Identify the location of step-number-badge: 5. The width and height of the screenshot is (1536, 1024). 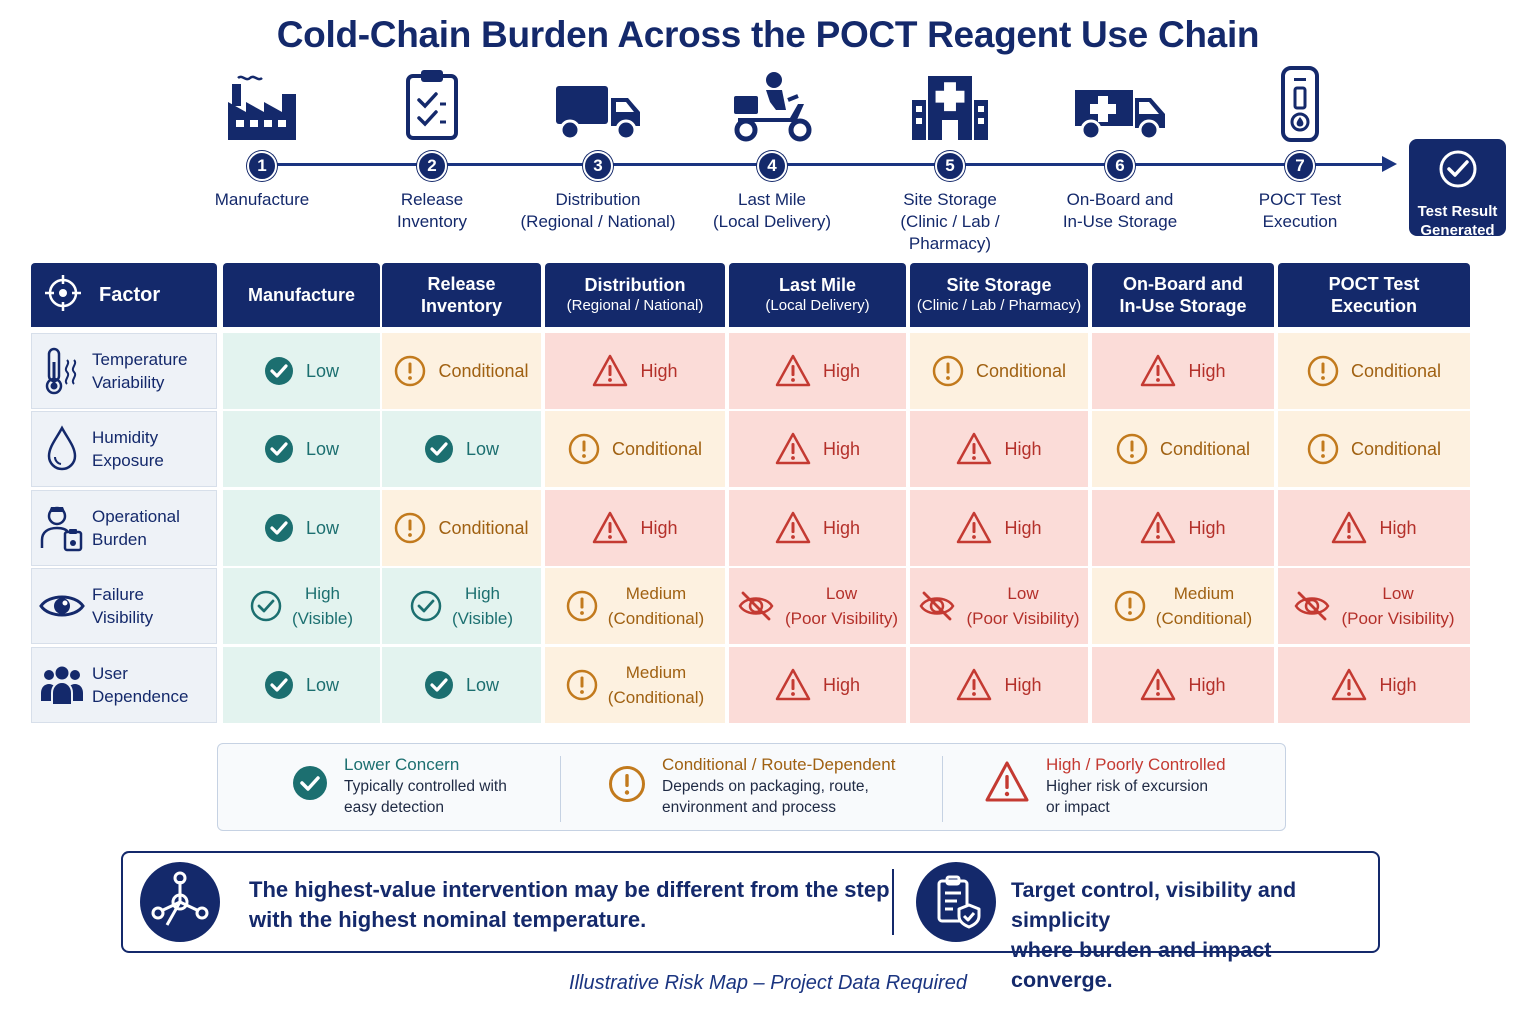
(950, 166).